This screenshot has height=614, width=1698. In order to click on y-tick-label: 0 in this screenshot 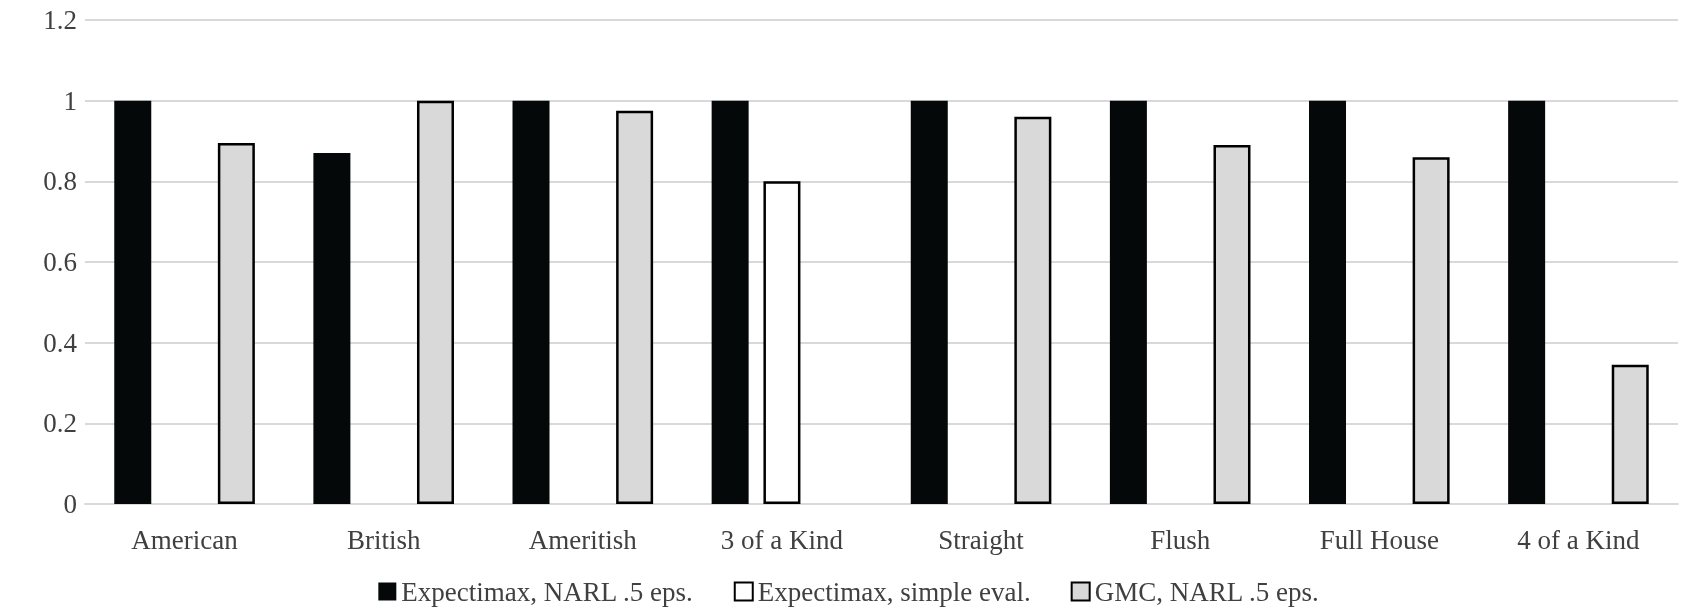, I will do `click(70, 504)`.